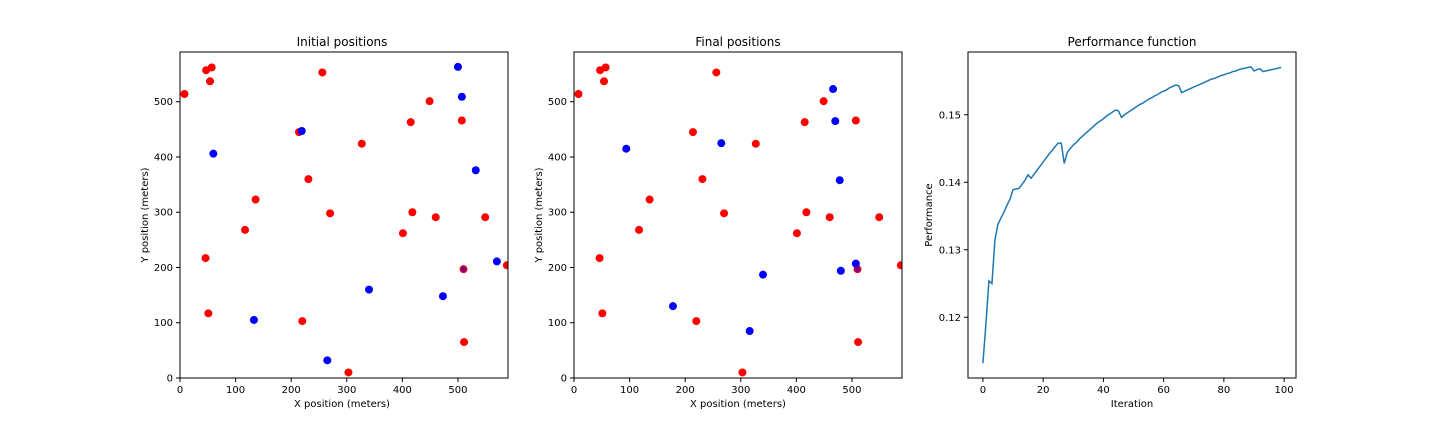 The height and width of the screenshot is (432, 1440). I want to click on y-tick-label: 0.14, so click(950, 183).